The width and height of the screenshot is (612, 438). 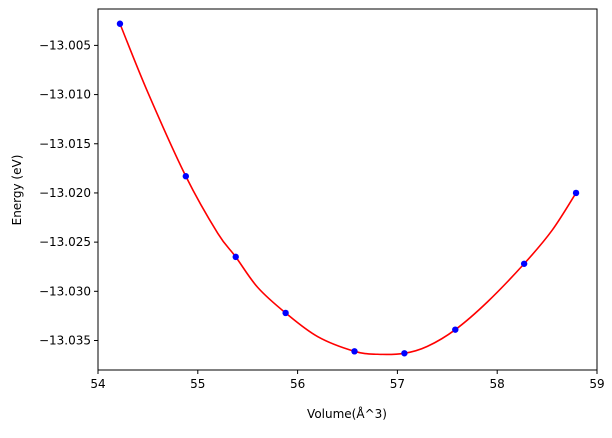 What do you see at coordinates (347, 413) in the screenshot?
I see `x-axis-label: Volume(Å^3)` at bounding box center [347, 413].